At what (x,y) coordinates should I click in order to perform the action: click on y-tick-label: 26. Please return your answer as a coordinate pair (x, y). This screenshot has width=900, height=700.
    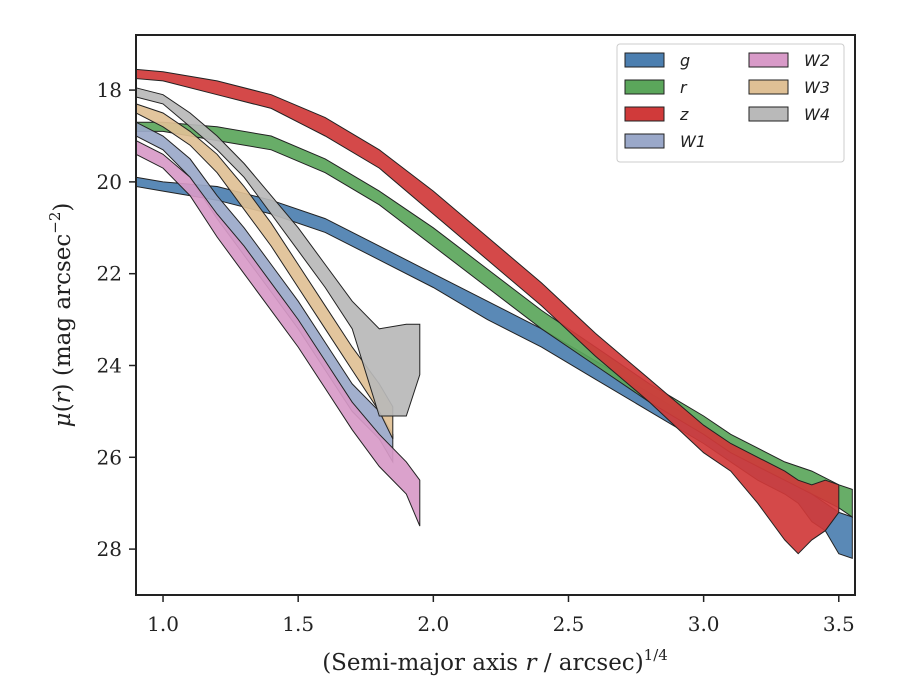
    Looking at the image, I should click on (109, 457).